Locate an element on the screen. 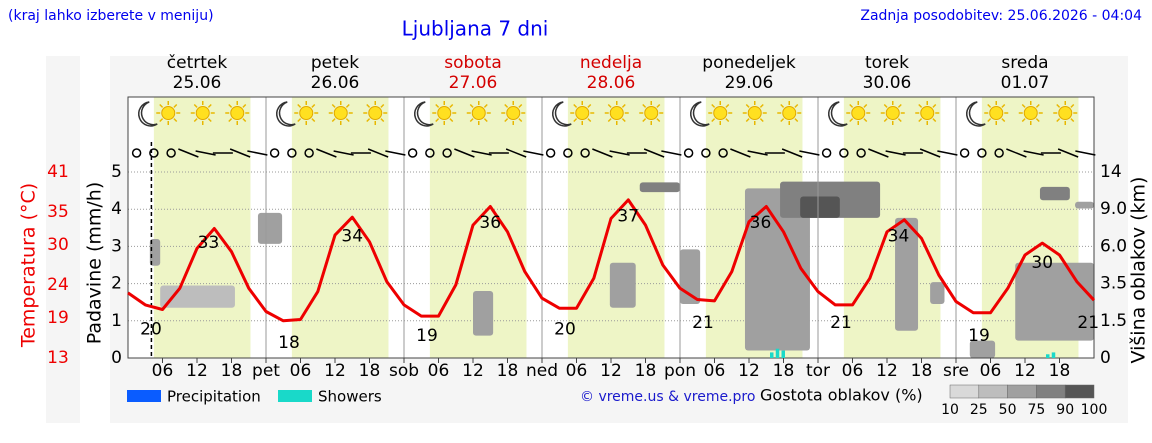 Image resolution: width=1152 pixels, height=443 pixels. left-panel is located at coordinates (63, 239).